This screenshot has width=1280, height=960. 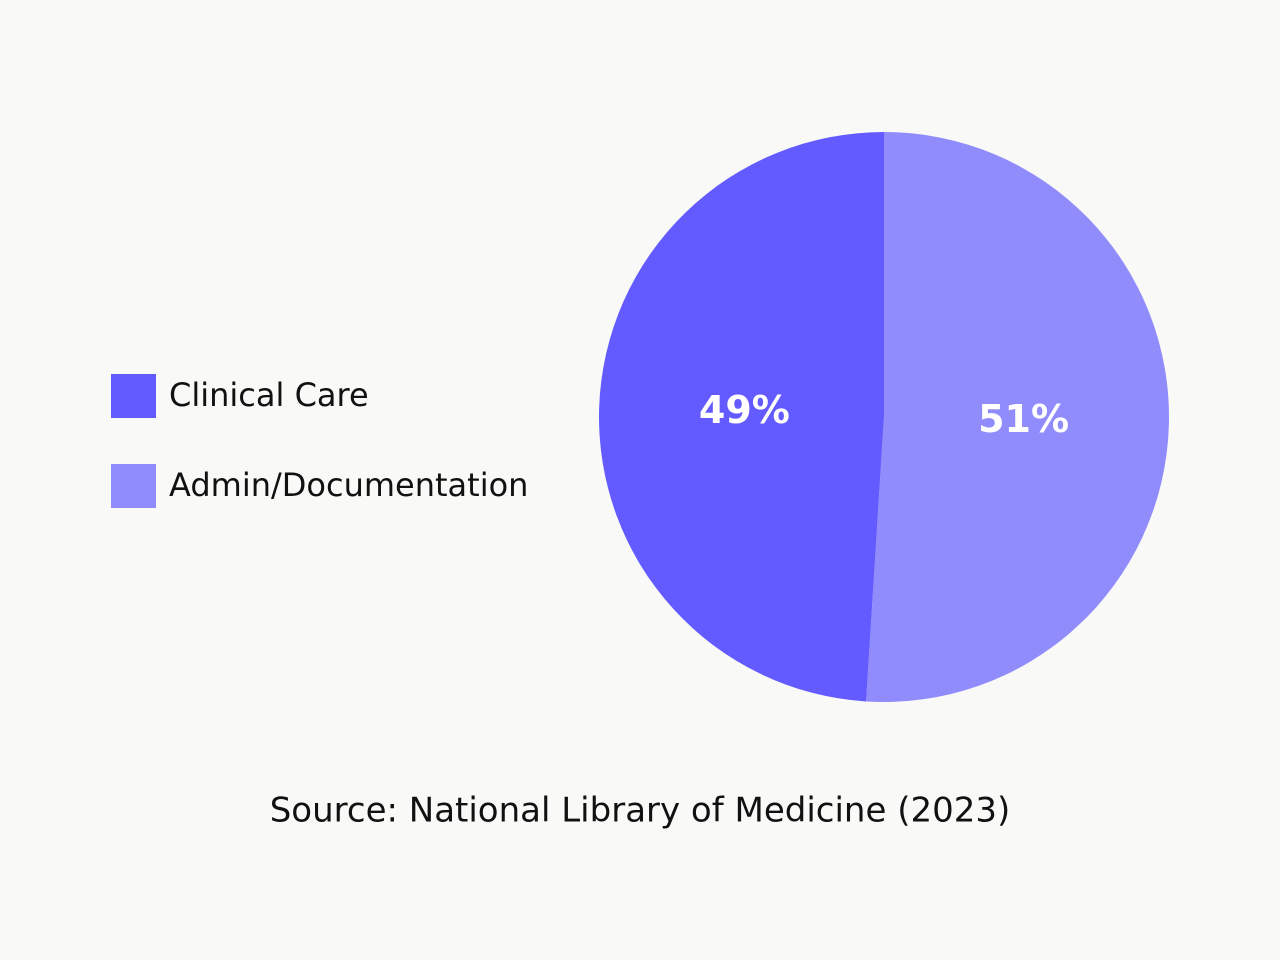 I want to click on legend-label: Clinical Care, so click(x=269, y=395).